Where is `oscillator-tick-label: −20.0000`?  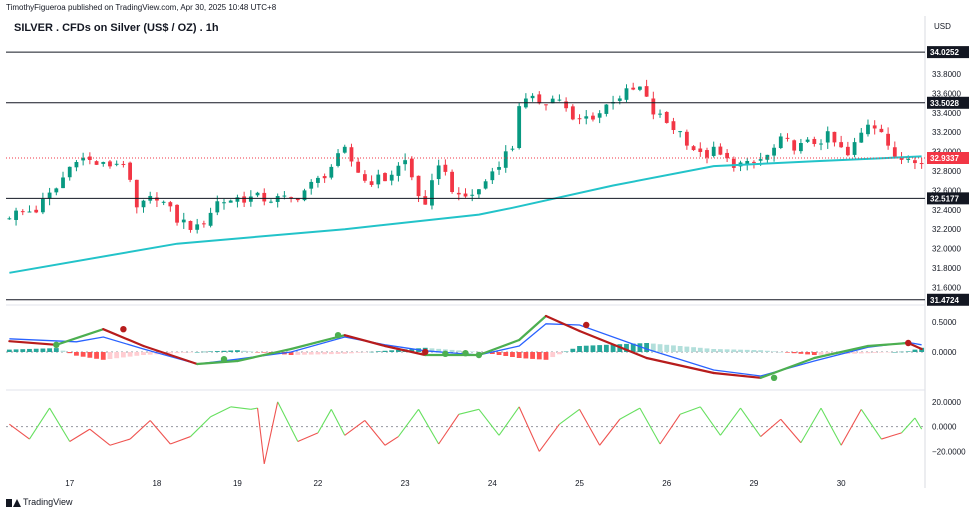 oscillator-tick-label: −20.0000 is located at coordinates (949, 451).